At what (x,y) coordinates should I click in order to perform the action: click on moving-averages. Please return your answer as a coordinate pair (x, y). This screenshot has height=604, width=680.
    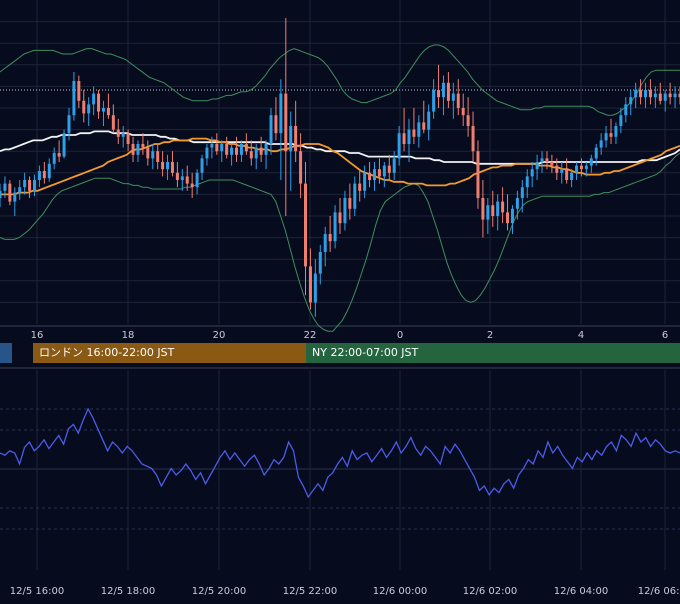
    Looking at the image, I should click on (340, 162).